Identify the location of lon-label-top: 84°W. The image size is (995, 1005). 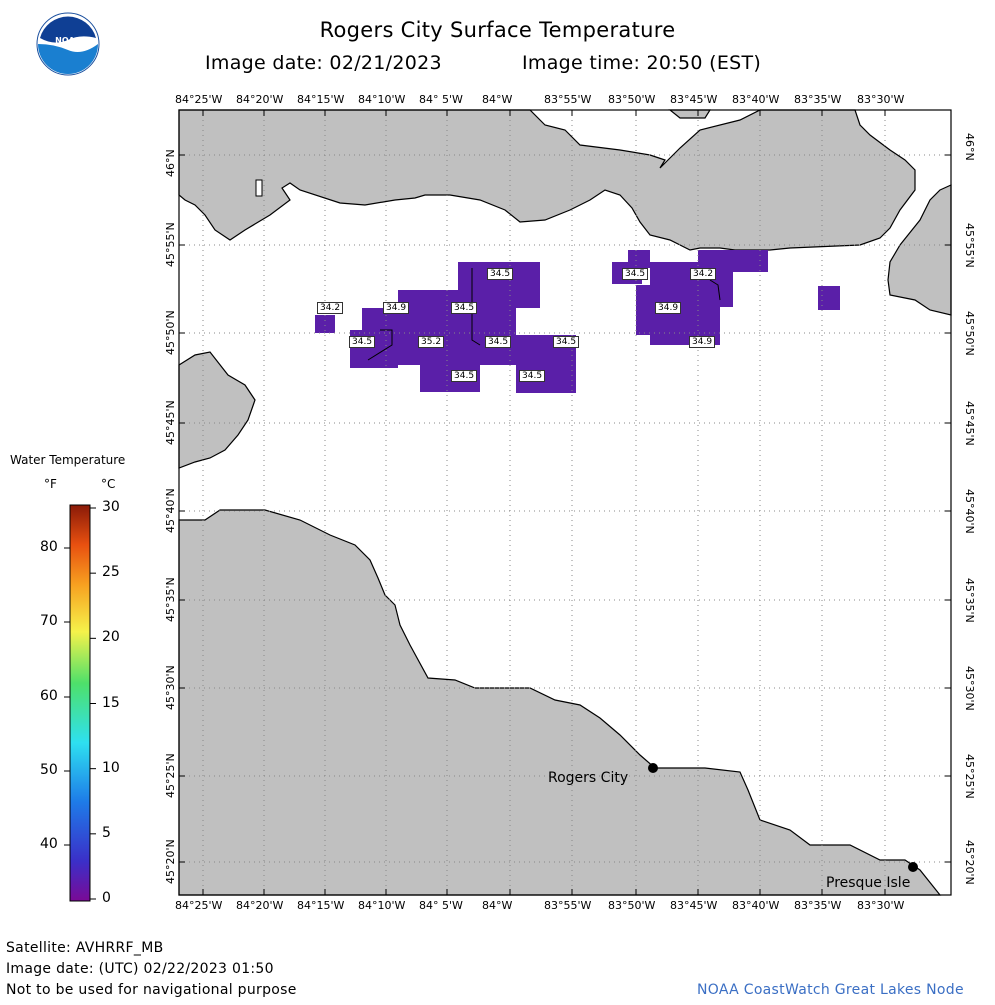
(497, 99).